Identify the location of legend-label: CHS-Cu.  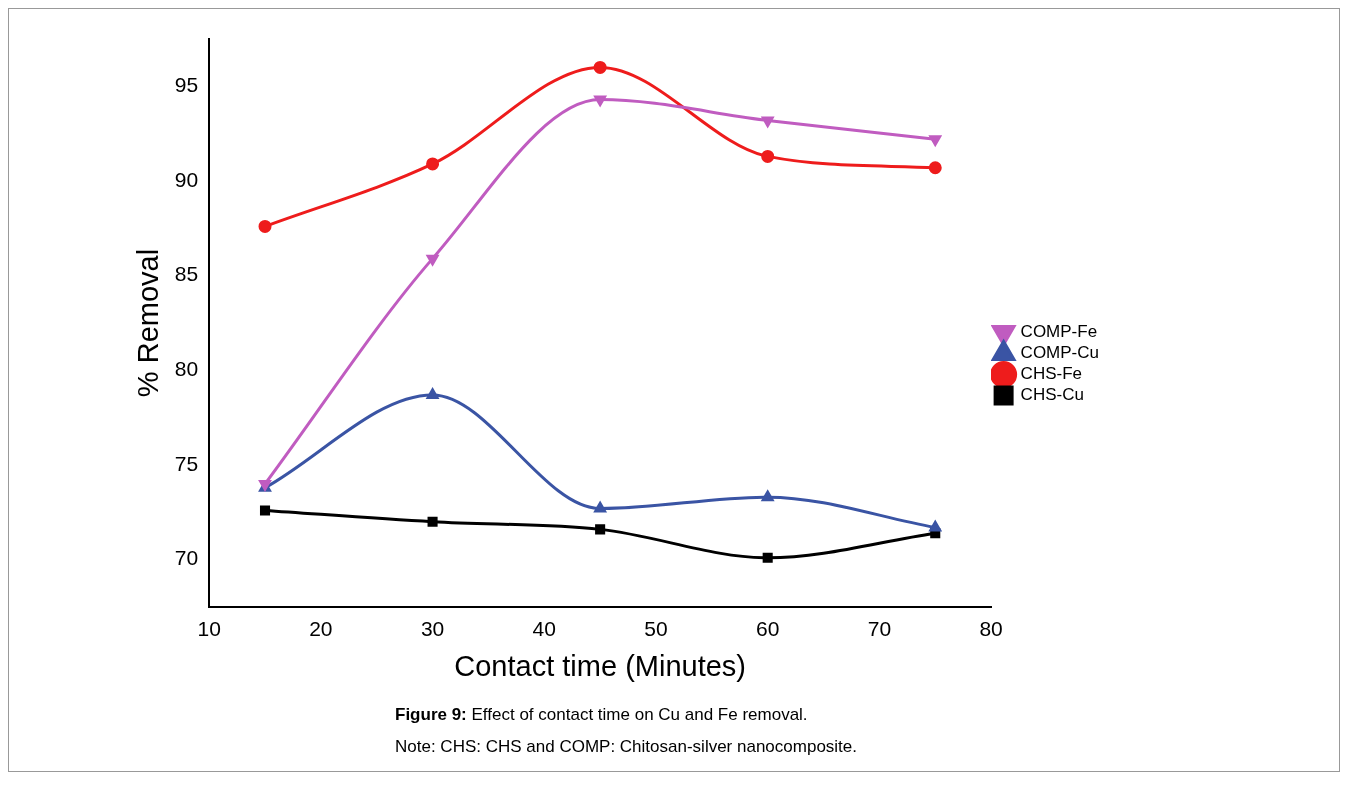
(1052, 395).